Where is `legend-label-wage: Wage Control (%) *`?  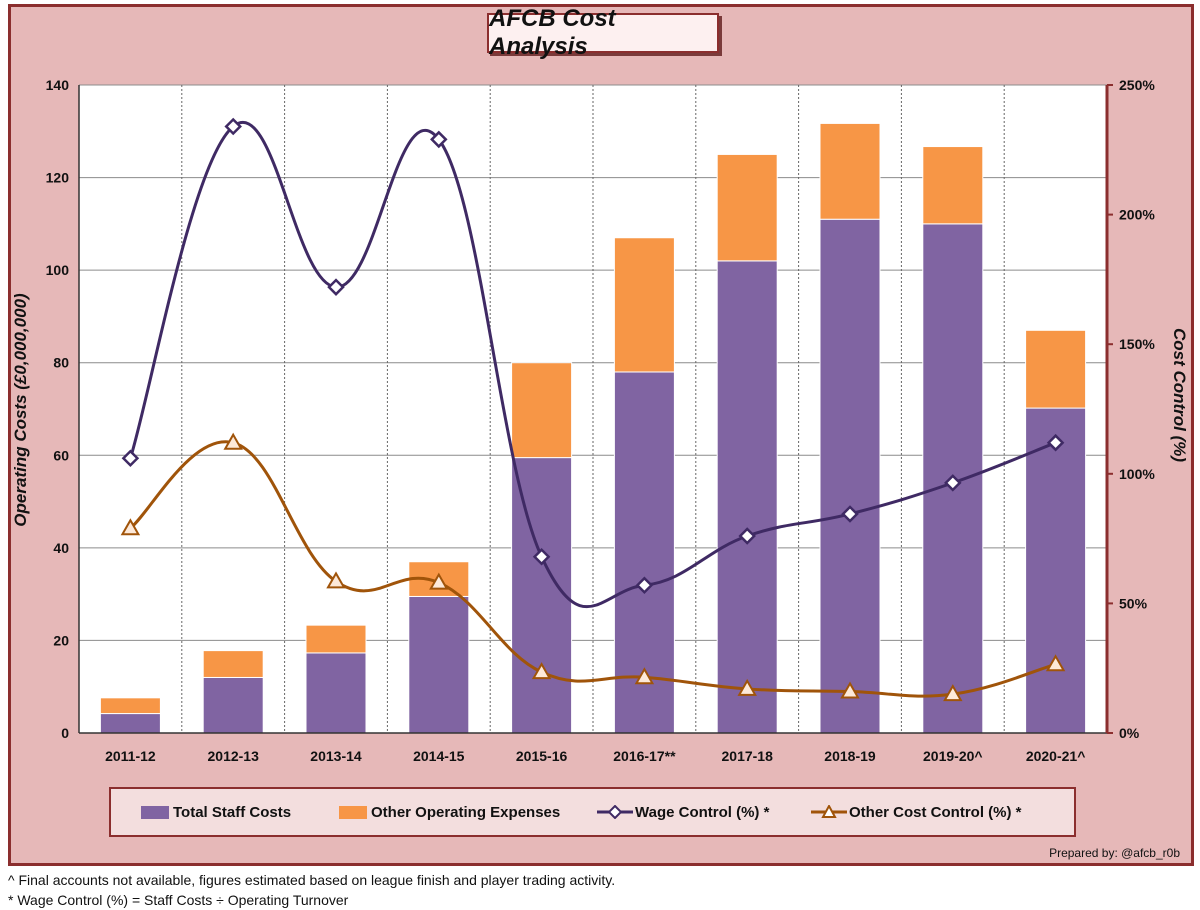 legend-label-wage: Wage Control (%) * is located at coordinates (702, 812).